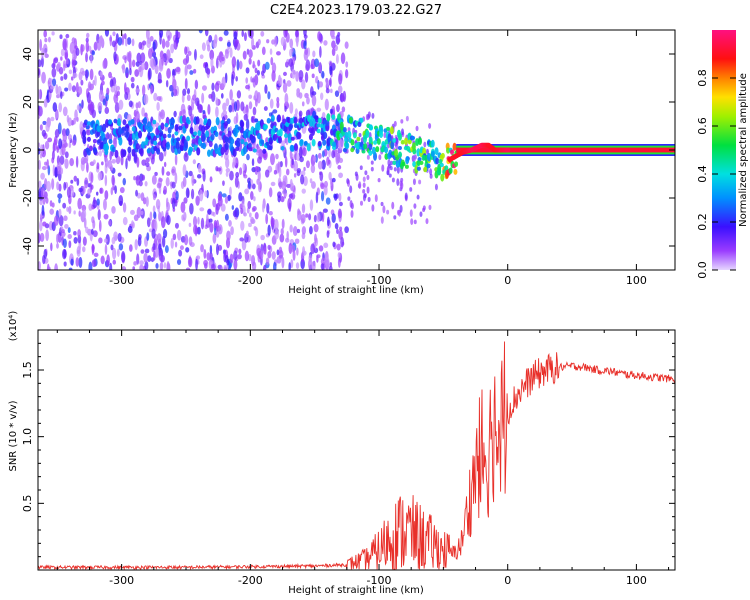 The height and width of the screenshot is (600, 750). What do you see at coordinates (121, 580) in the screenshot?
I see `snr-x-tick-label: -300` at bounding box center [121, 580].